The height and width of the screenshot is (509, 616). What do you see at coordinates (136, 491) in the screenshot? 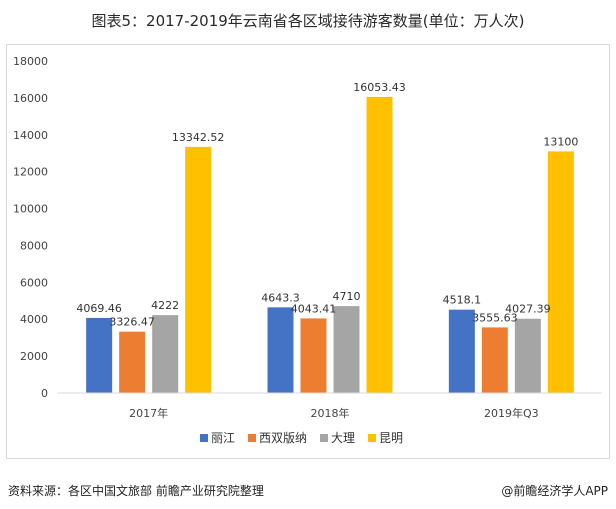
I see `source-note: 资料来源：各区中国文旅部 前瞻产业研究院整理` at bounding box center [136, 491].